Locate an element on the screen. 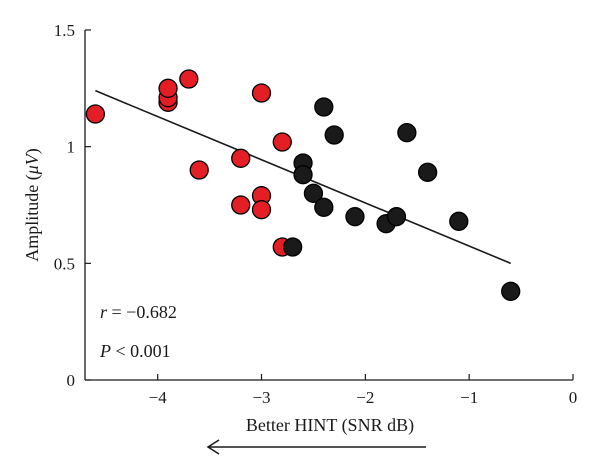  y-tick-label: 1.5 is located at coordinates (64, 30).